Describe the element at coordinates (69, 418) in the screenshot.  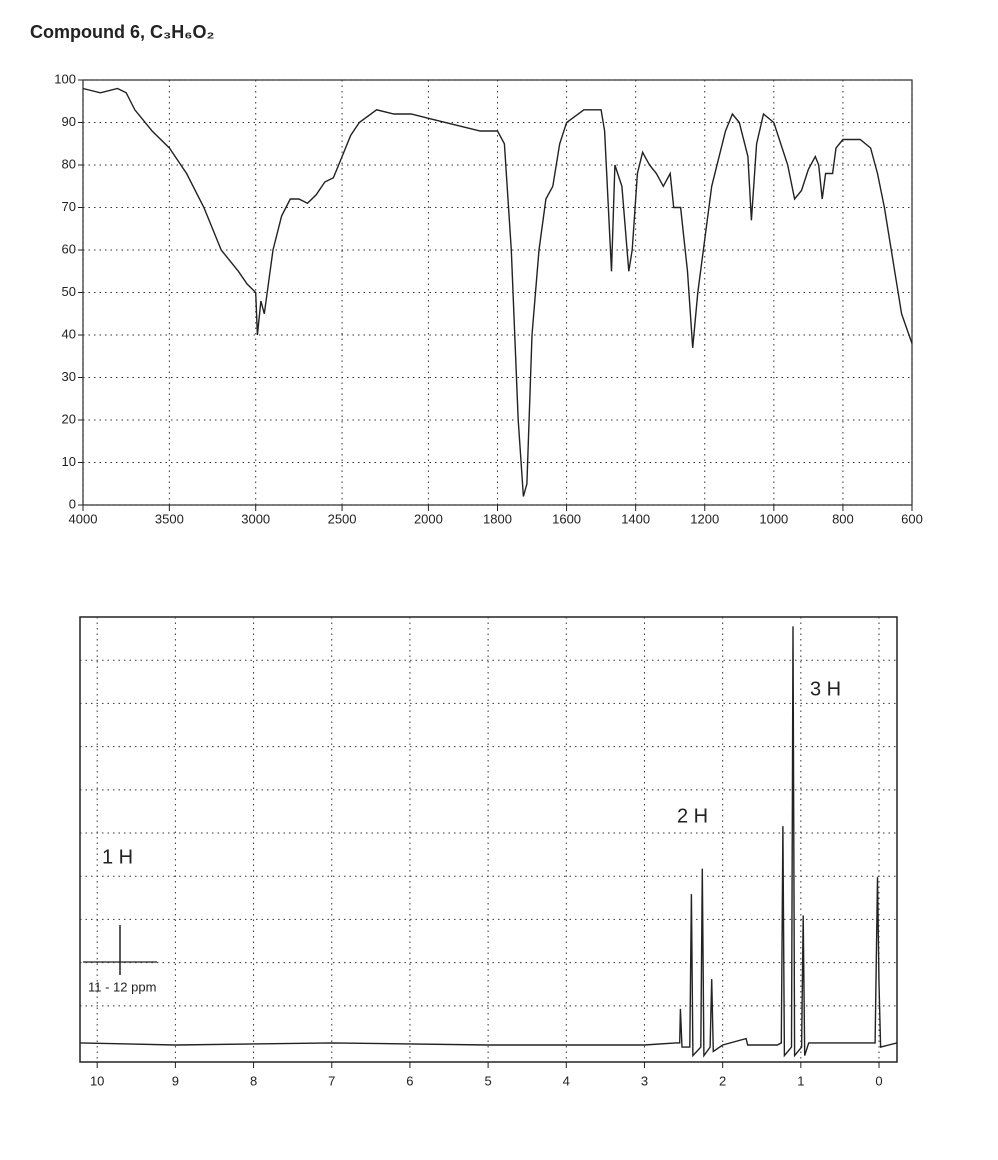
I see `y-tick-label: 20` at that location.